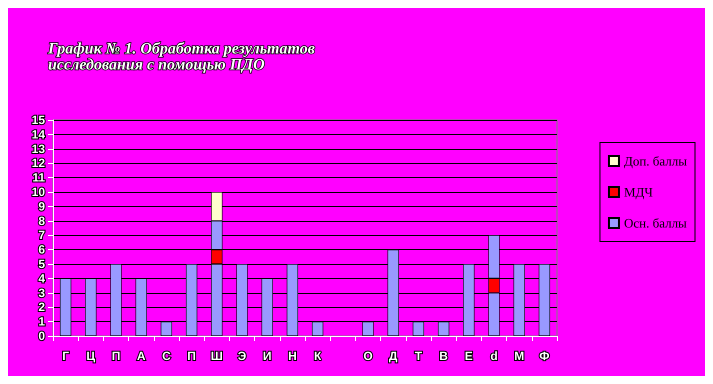  I want to click on x-tick-label: Ш, so click(216, 356).